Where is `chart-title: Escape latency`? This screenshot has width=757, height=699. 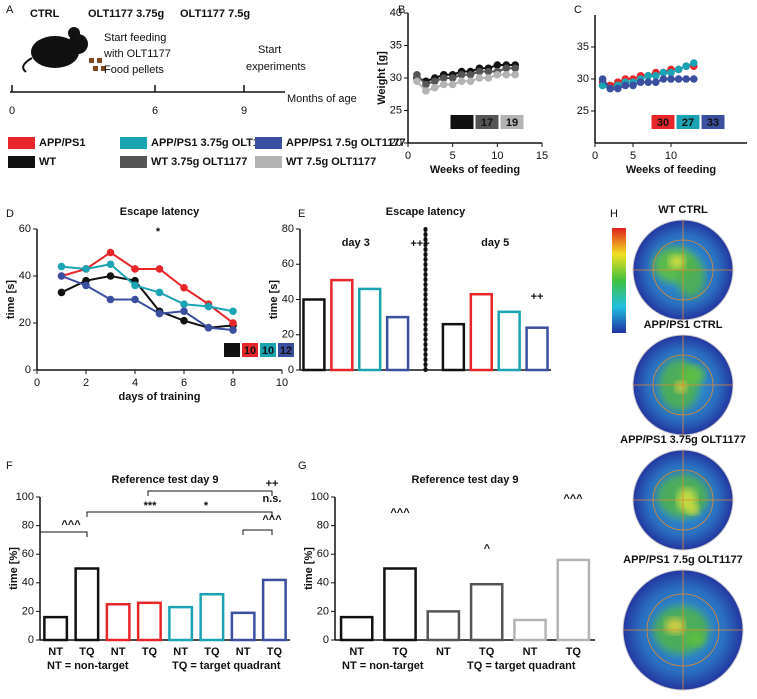
chart-title: Escape latency is located at coordinates (160, 212).